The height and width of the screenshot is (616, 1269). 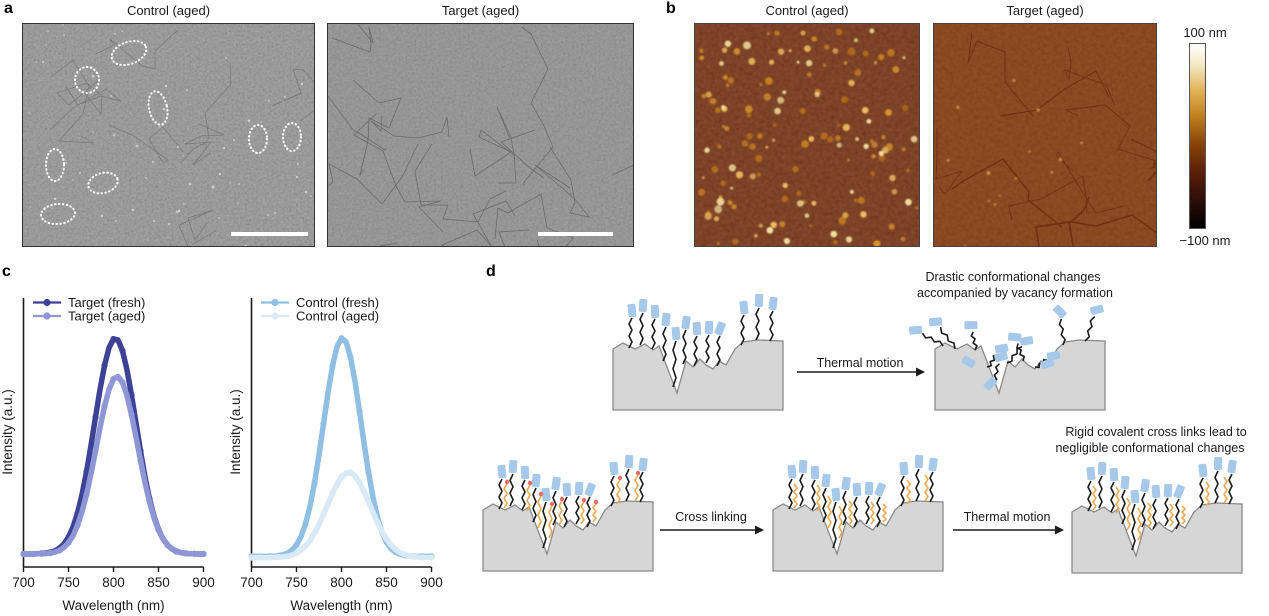 I want to click on afm-target-title: Target (aged), so click(x=1045, y=10).